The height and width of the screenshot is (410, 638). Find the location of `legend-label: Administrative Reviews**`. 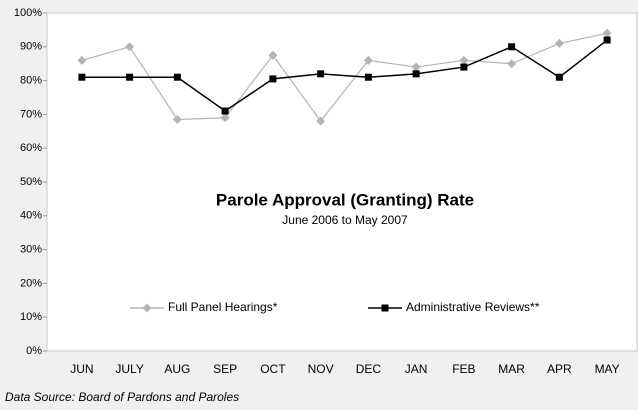

legend-label: Administrative Reviews** is located at coordinates (473, 307).